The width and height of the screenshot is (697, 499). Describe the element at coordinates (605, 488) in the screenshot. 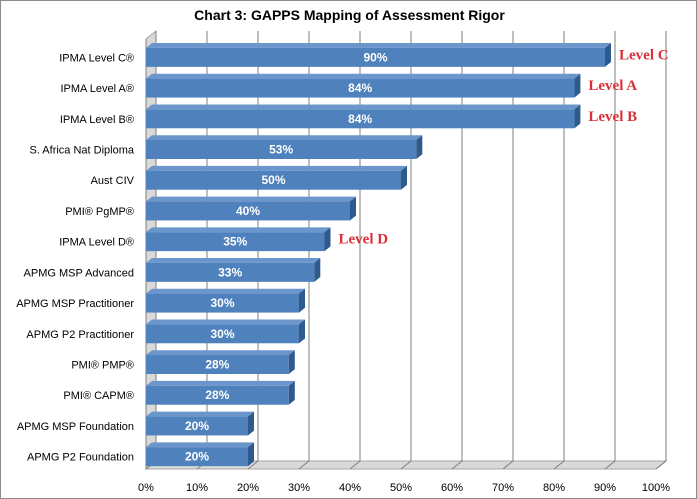

I see `x-tick-label: 90%` at that location.